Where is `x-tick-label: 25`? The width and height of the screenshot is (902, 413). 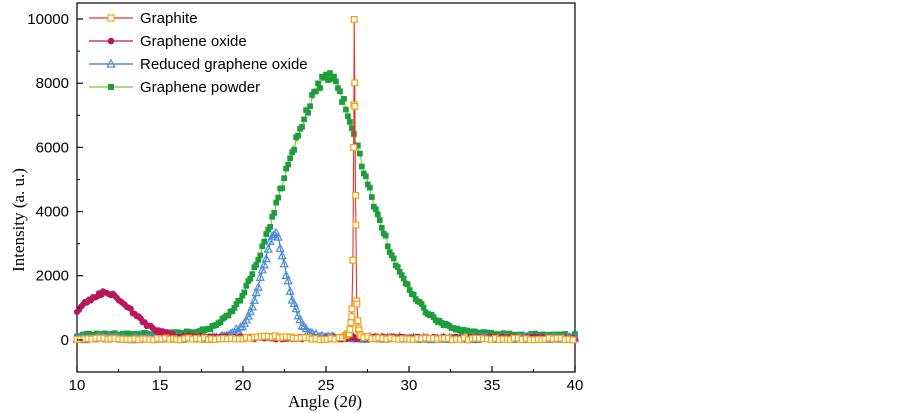 x-tick-label: 25 is located at coordinates (326, 385).